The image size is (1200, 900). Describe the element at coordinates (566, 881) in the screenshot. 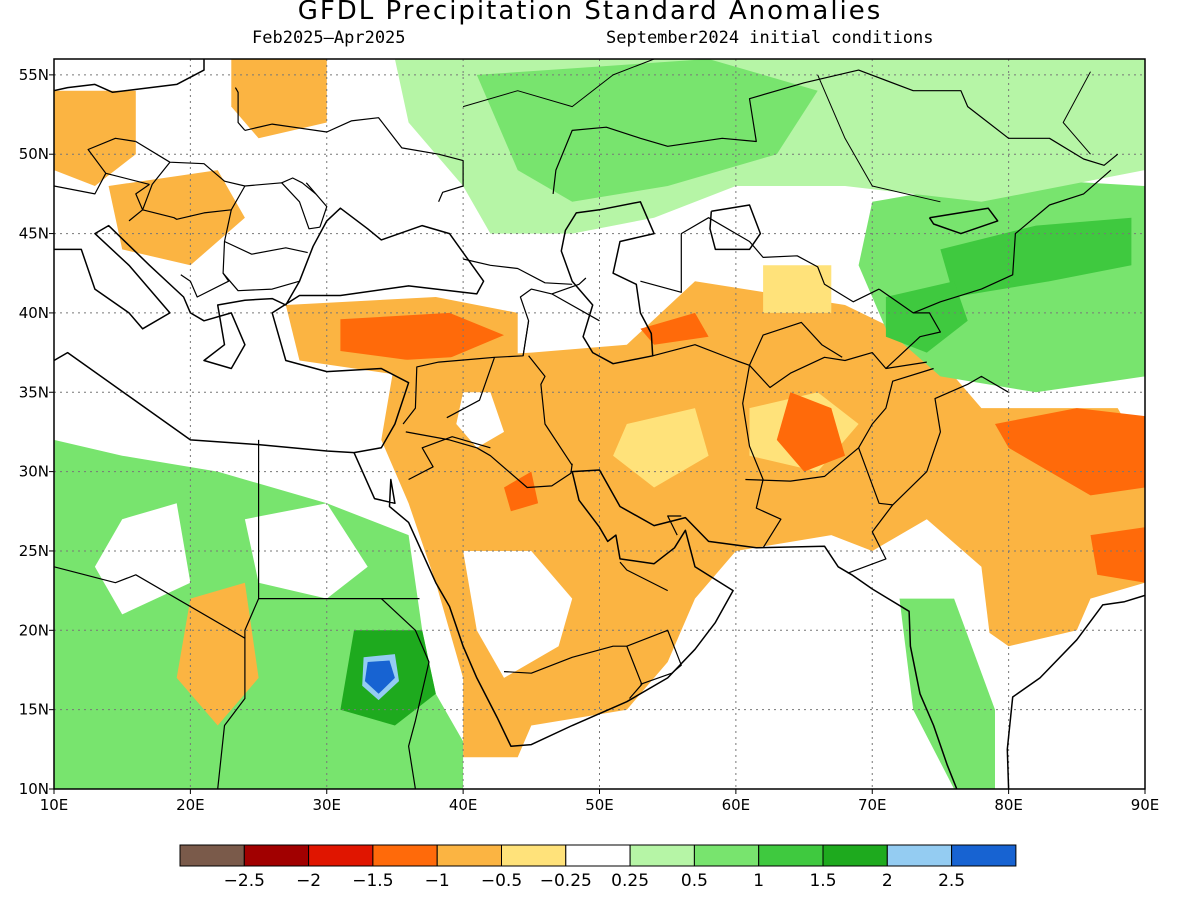

I see `colorbar-label: −0.25` at that location.